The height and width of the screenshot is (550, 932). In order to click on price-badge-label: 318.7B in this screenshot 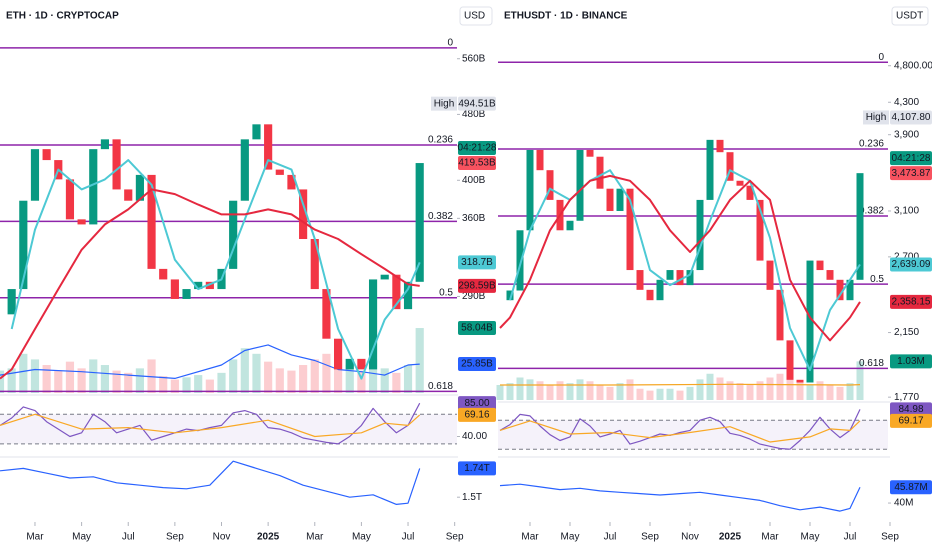, I will do `click(477, 262)`.